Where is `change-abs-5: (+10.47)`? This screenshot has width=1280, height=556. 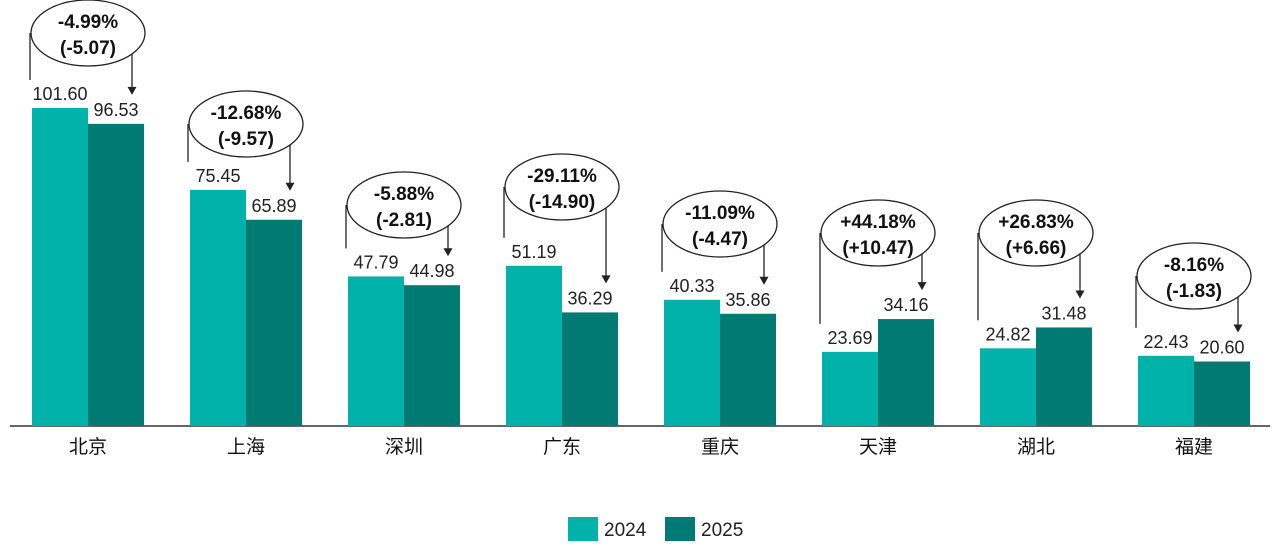
change-abs-5: (+10.47) is located at coordinates (877, 248).